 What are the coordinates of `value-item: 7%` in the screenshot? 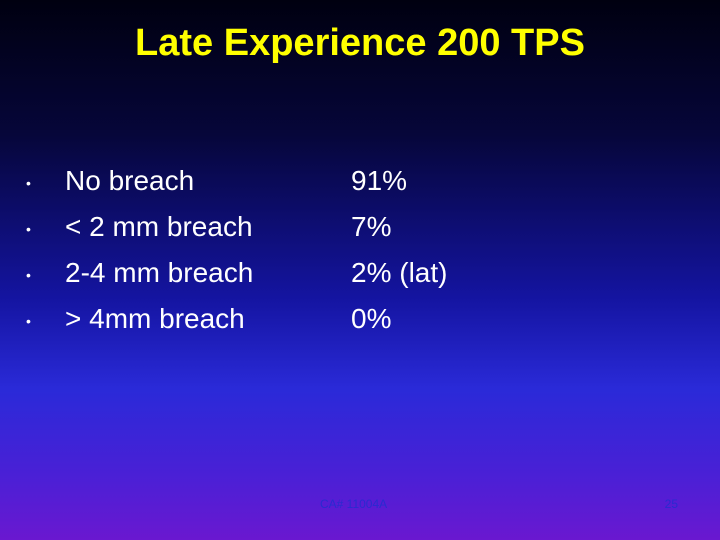 It's located at (371, 226).